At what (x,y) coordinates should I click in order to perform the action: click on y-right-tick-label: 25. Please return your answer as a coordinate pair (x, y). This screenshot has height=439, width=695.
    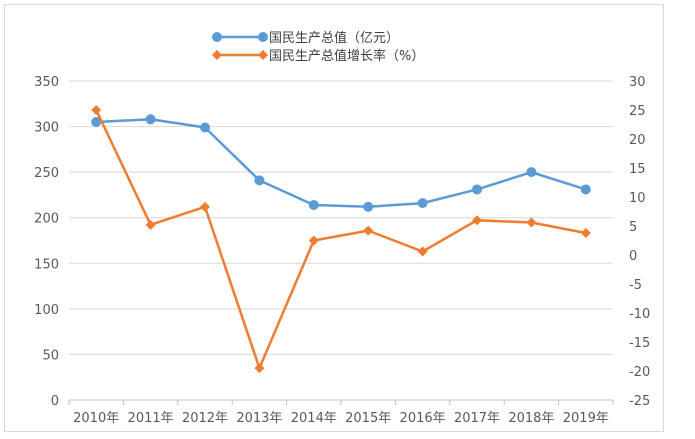
    Looking at the image, I should click on (637, 111).